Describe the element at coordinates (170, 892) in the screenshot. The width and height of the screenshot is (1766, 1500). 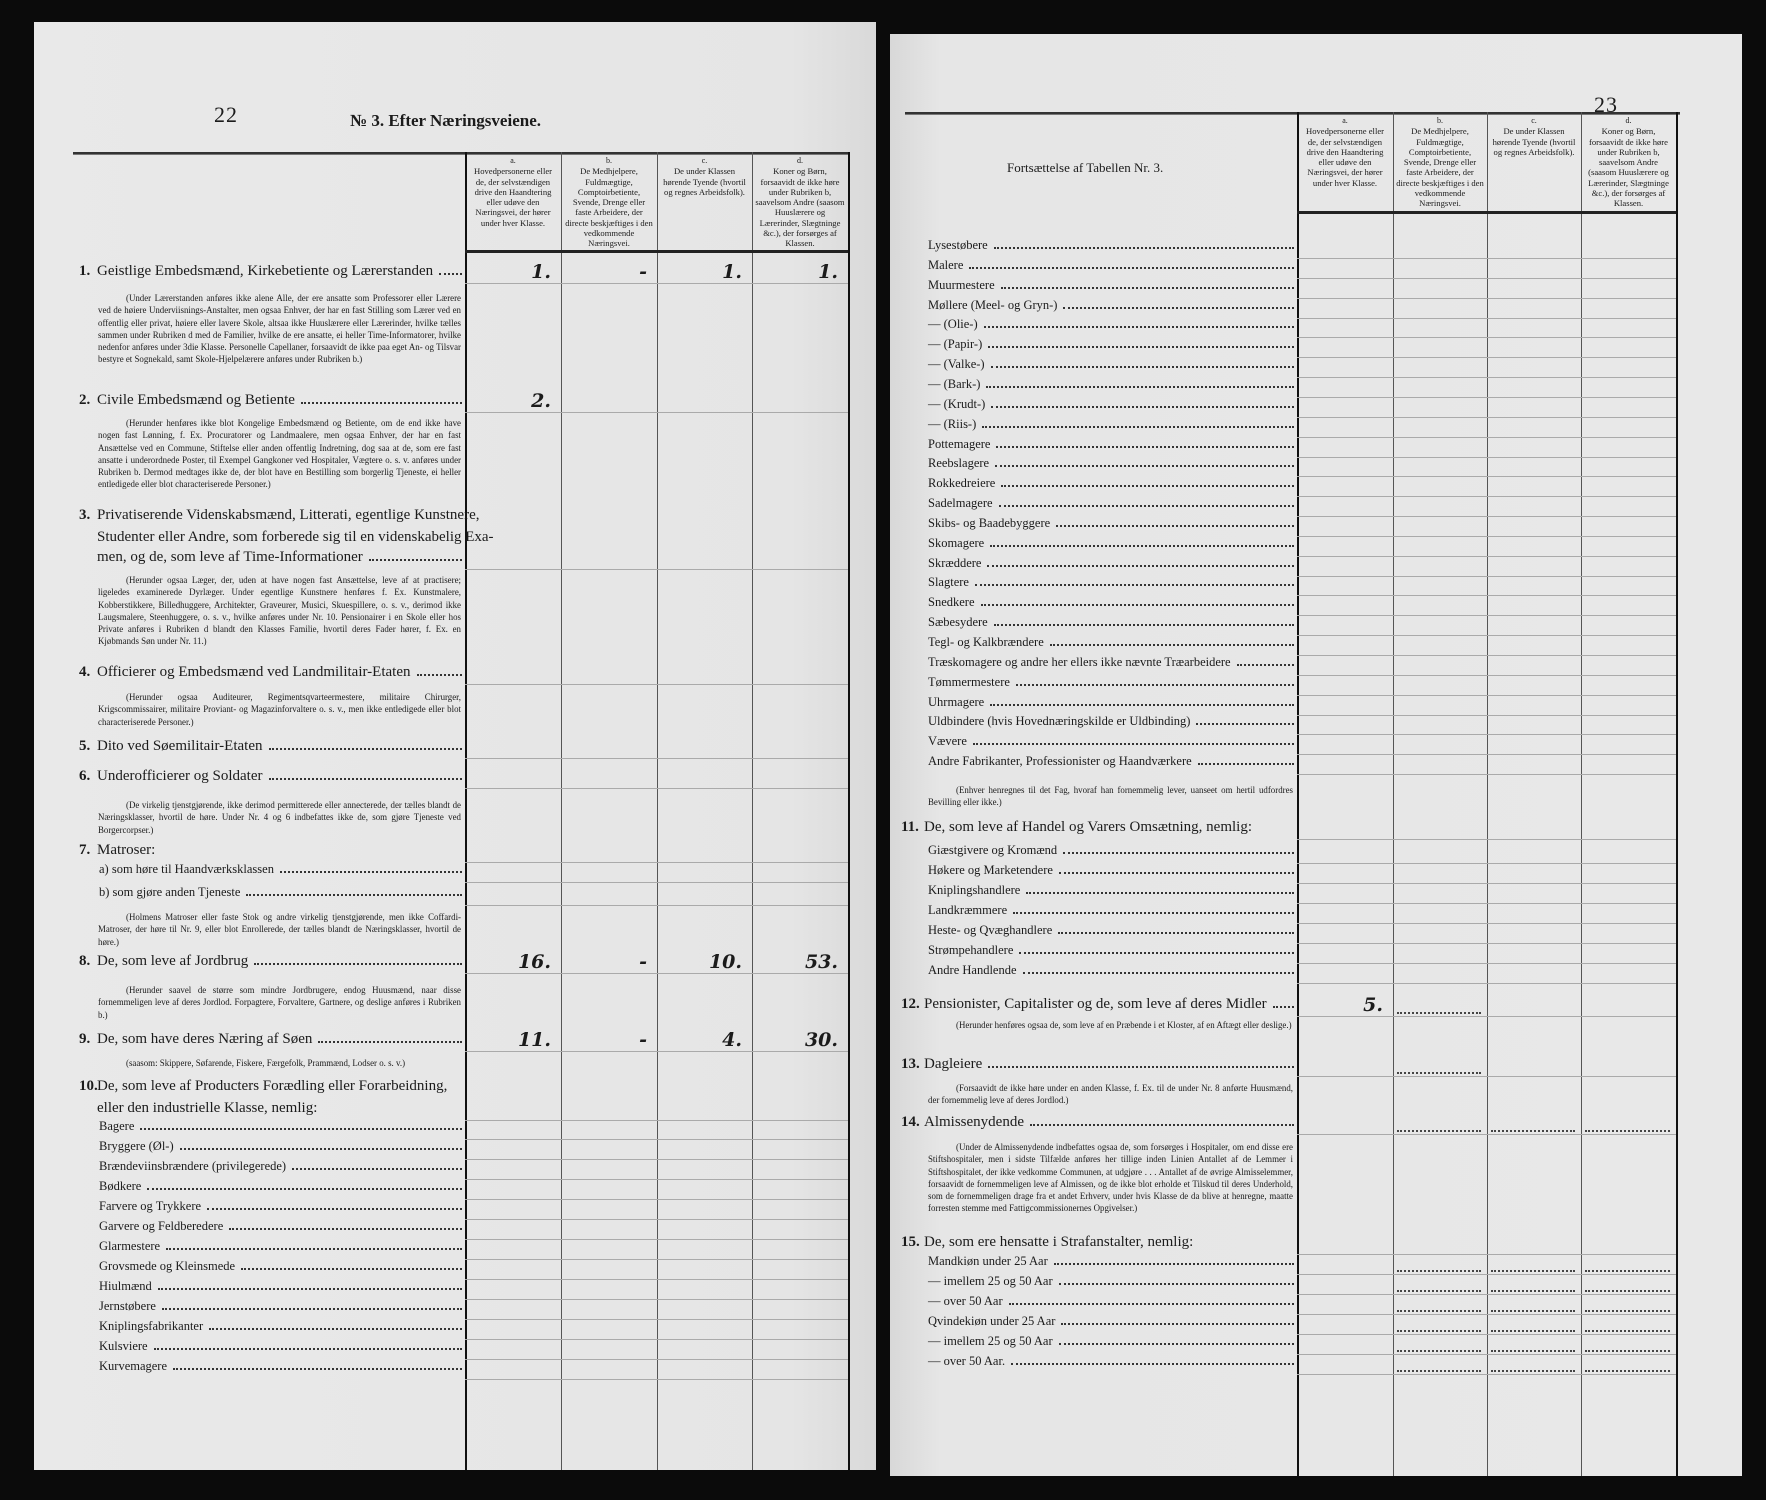
I see `category-label: b) som gjøre anden Tjeneste` at that location.